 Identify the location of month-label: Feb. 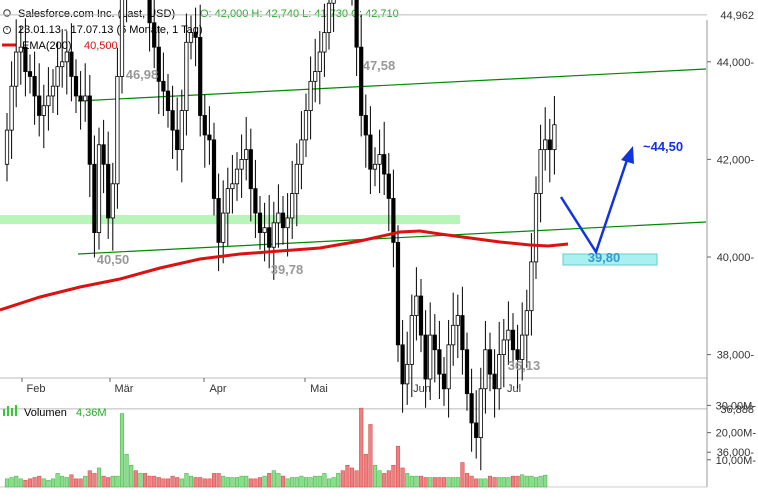
(36, 389).